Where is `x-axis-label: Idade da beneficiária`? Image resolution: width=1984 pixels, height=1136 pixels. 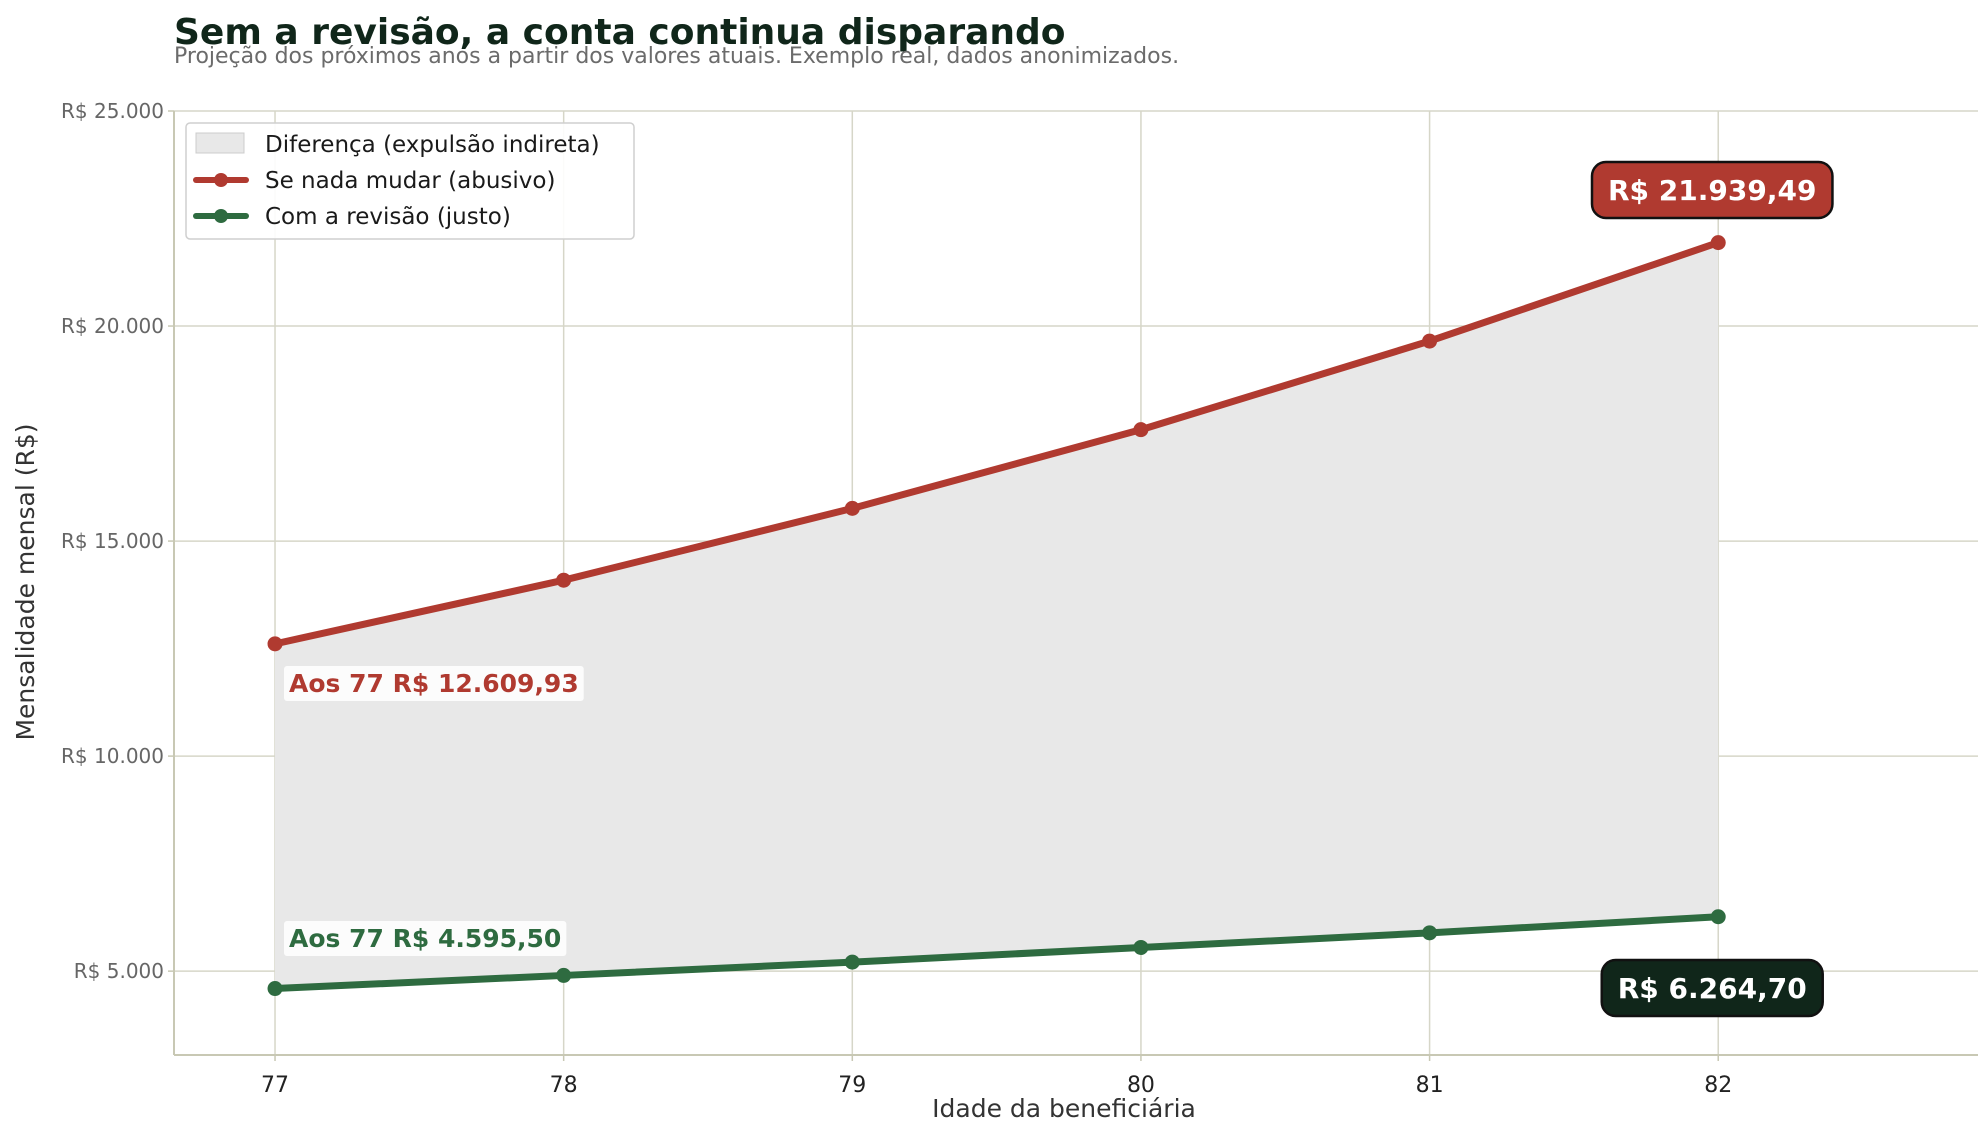 x-axis-label: Idade da beneficiária is located at coordinates (1064, 1108).